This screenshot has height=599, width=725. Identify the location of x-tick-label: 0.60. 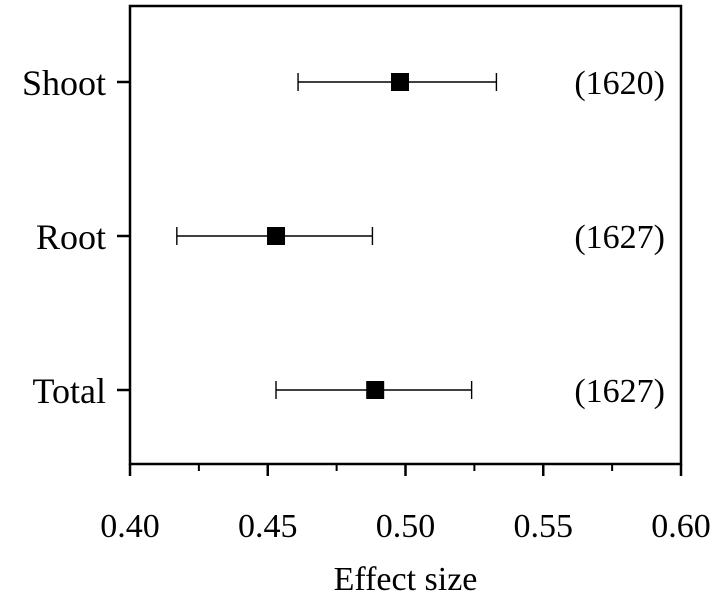
(681, 526).